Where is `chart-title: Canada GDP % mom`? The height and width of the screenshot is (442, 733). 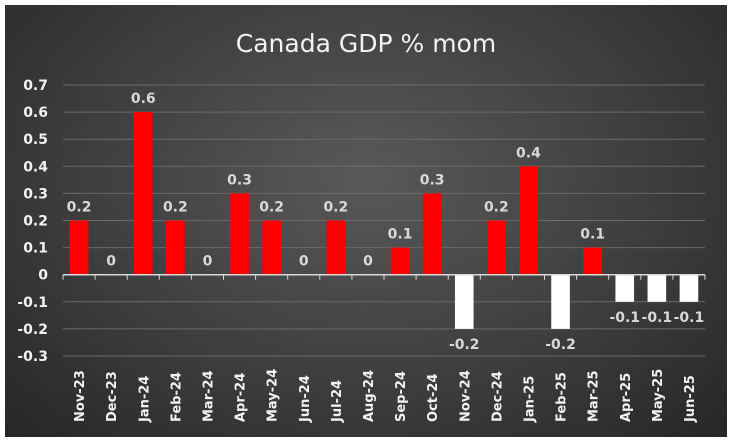
chart-title: Canada GDP % mom is located at coordinates (366, 43).